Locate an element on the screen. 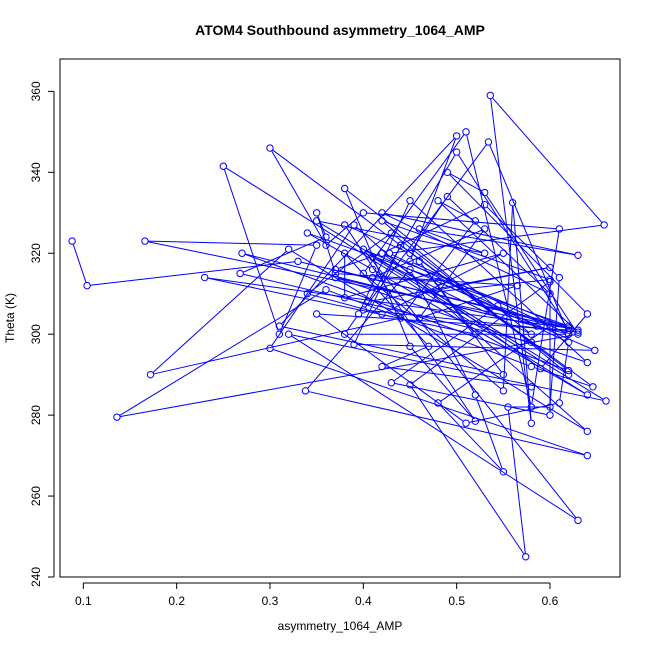 This screenshot has height=650, width=650. y-axis-label: Theta (K) is located at coordinates (10, 318).